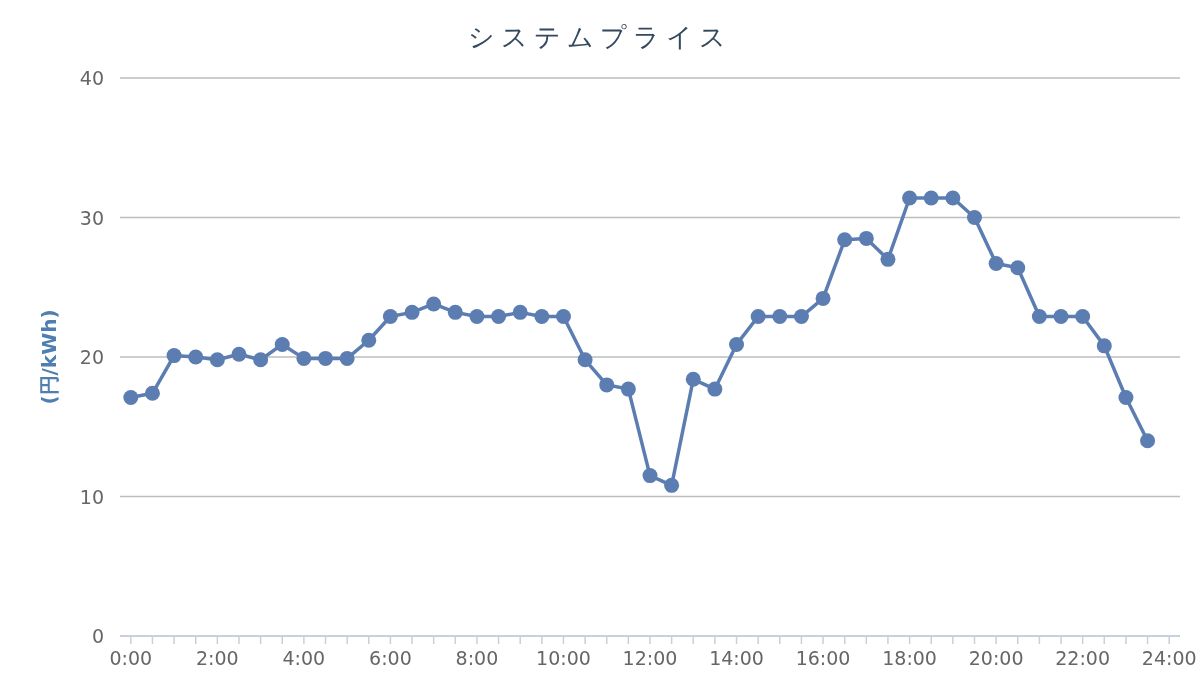 The image size is (1200, 700). I want to click on y-tick-label: 30, so click(91, 217).